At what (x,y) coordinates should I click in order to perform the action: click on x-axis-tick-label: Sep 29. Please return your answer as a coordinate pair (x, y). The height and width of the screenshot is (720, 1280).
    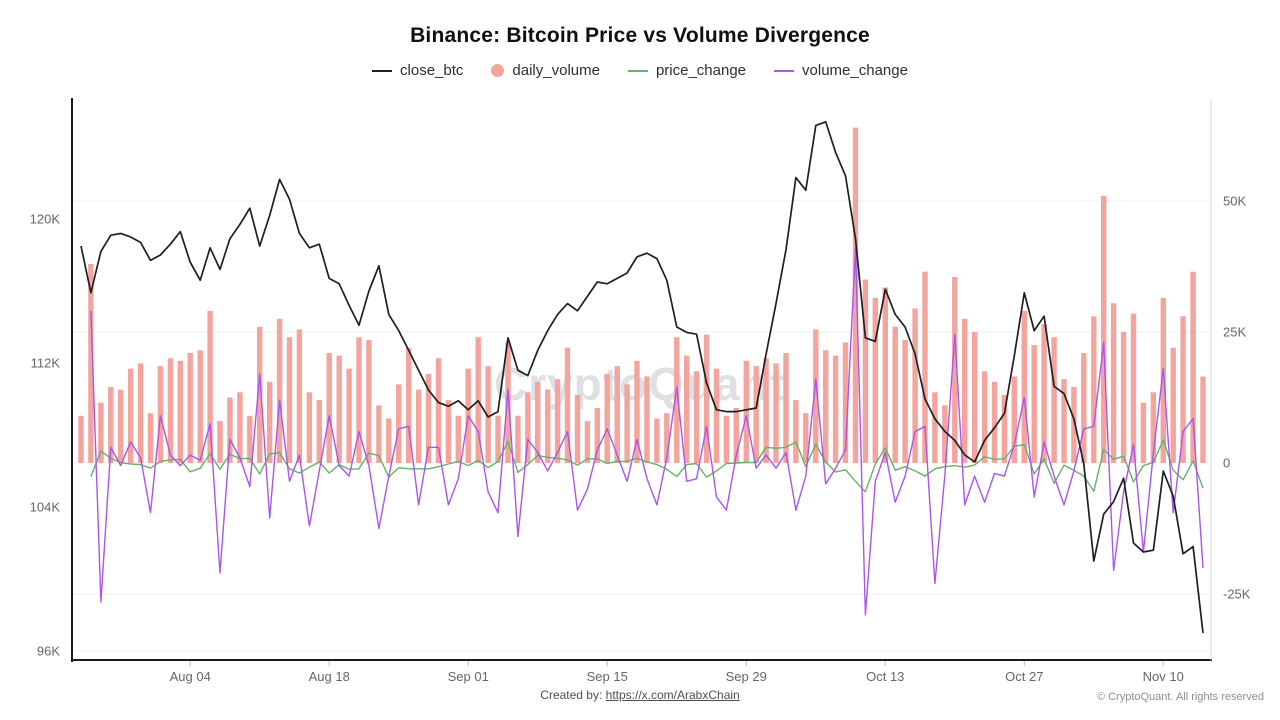
    Looking at the image, I should click on (746, 676).